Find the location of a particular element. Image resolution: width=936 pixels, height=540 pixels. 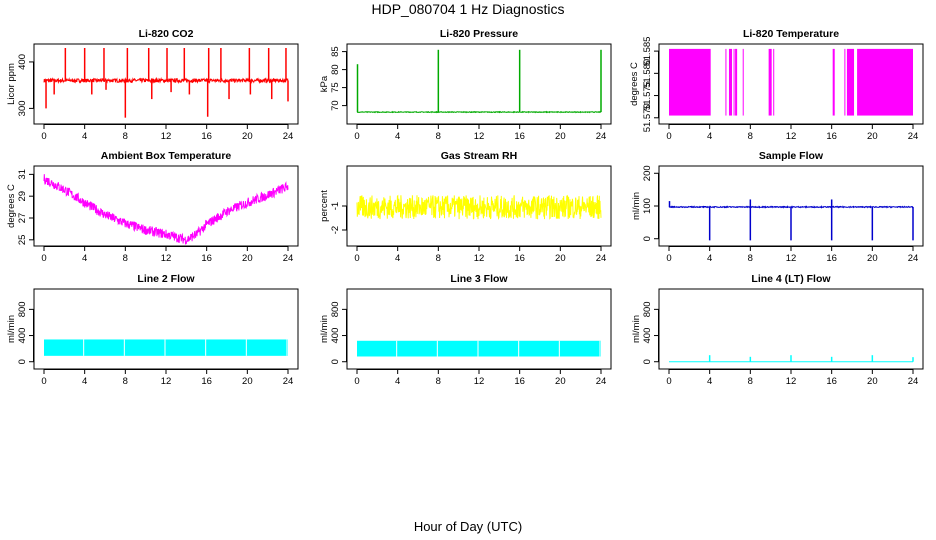

panel-title: Li-820 Pressure is located at coordinates (479, 34).